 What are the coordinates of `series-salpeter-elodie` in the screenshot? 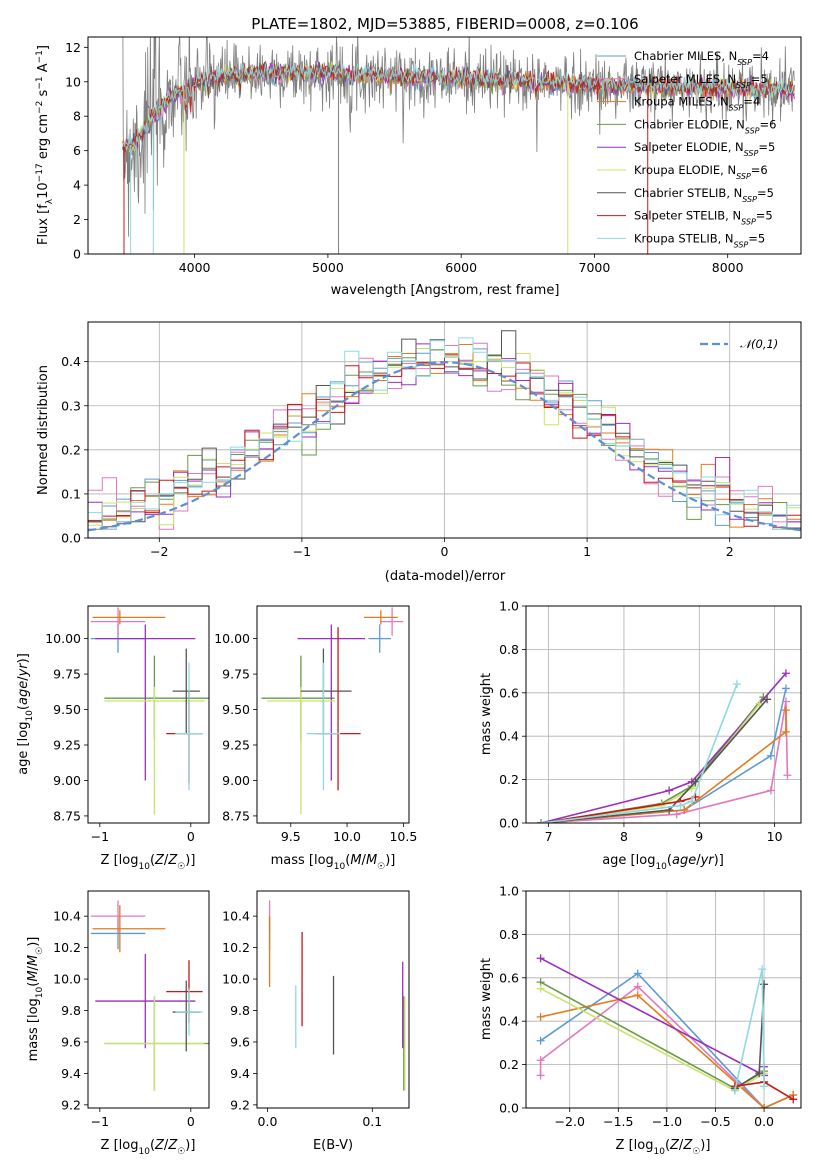 It's located at (663, 747).